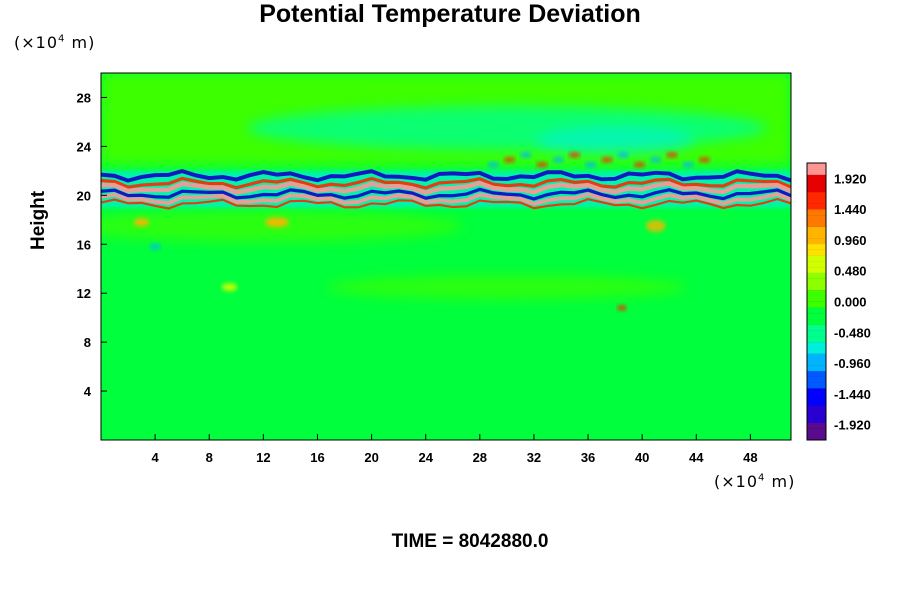 Image resolution: width=900 pixels, height=600 pixels. Describe the element at coordinates (92, 244) in the screenshot. I see `y-axis-ticks: 4 8 12 16 20 24 28` at that location.